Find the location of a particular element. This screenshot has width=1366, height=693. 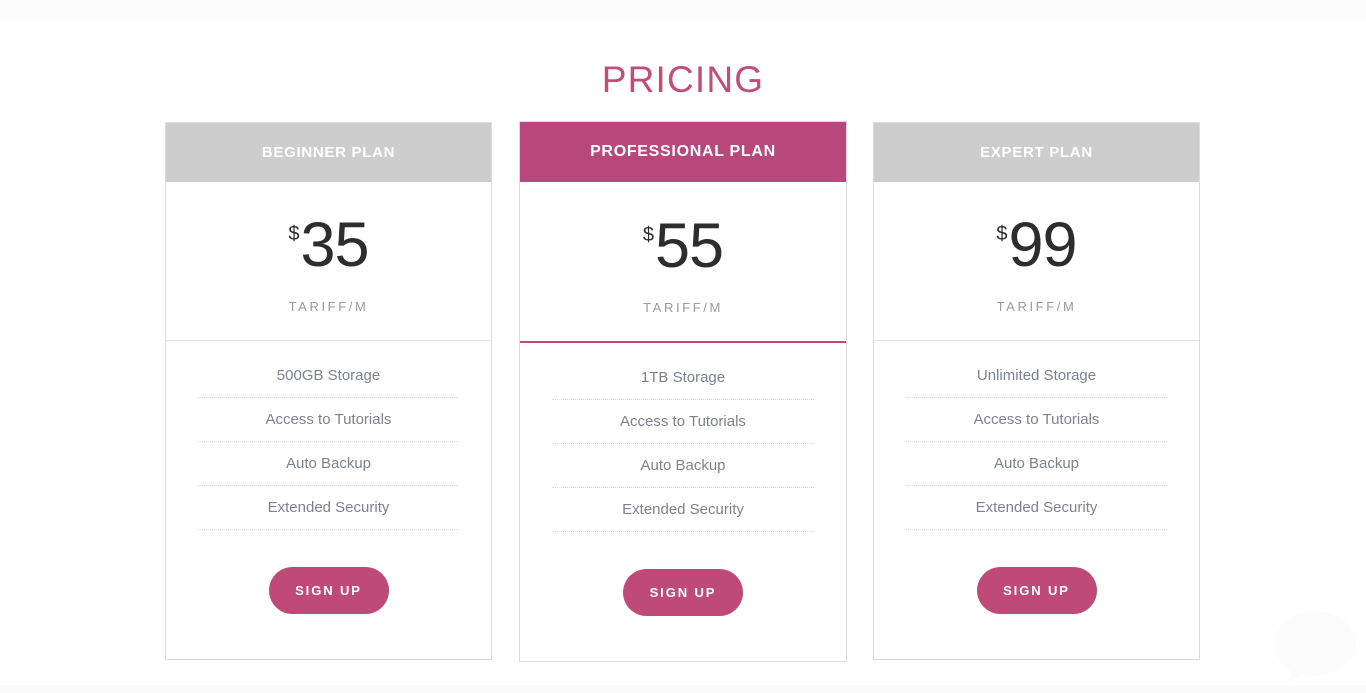

price: $ 35 is located at coordinates (329, 245).